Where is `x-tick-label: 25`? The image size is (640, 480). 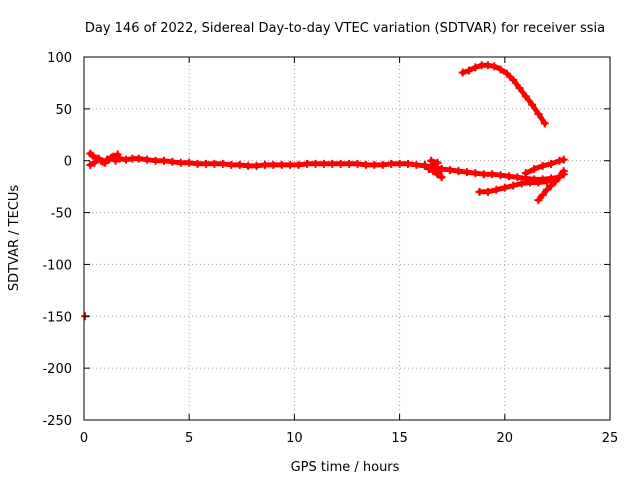 x-tick-label: 25 is located at coordinates (610, 438).